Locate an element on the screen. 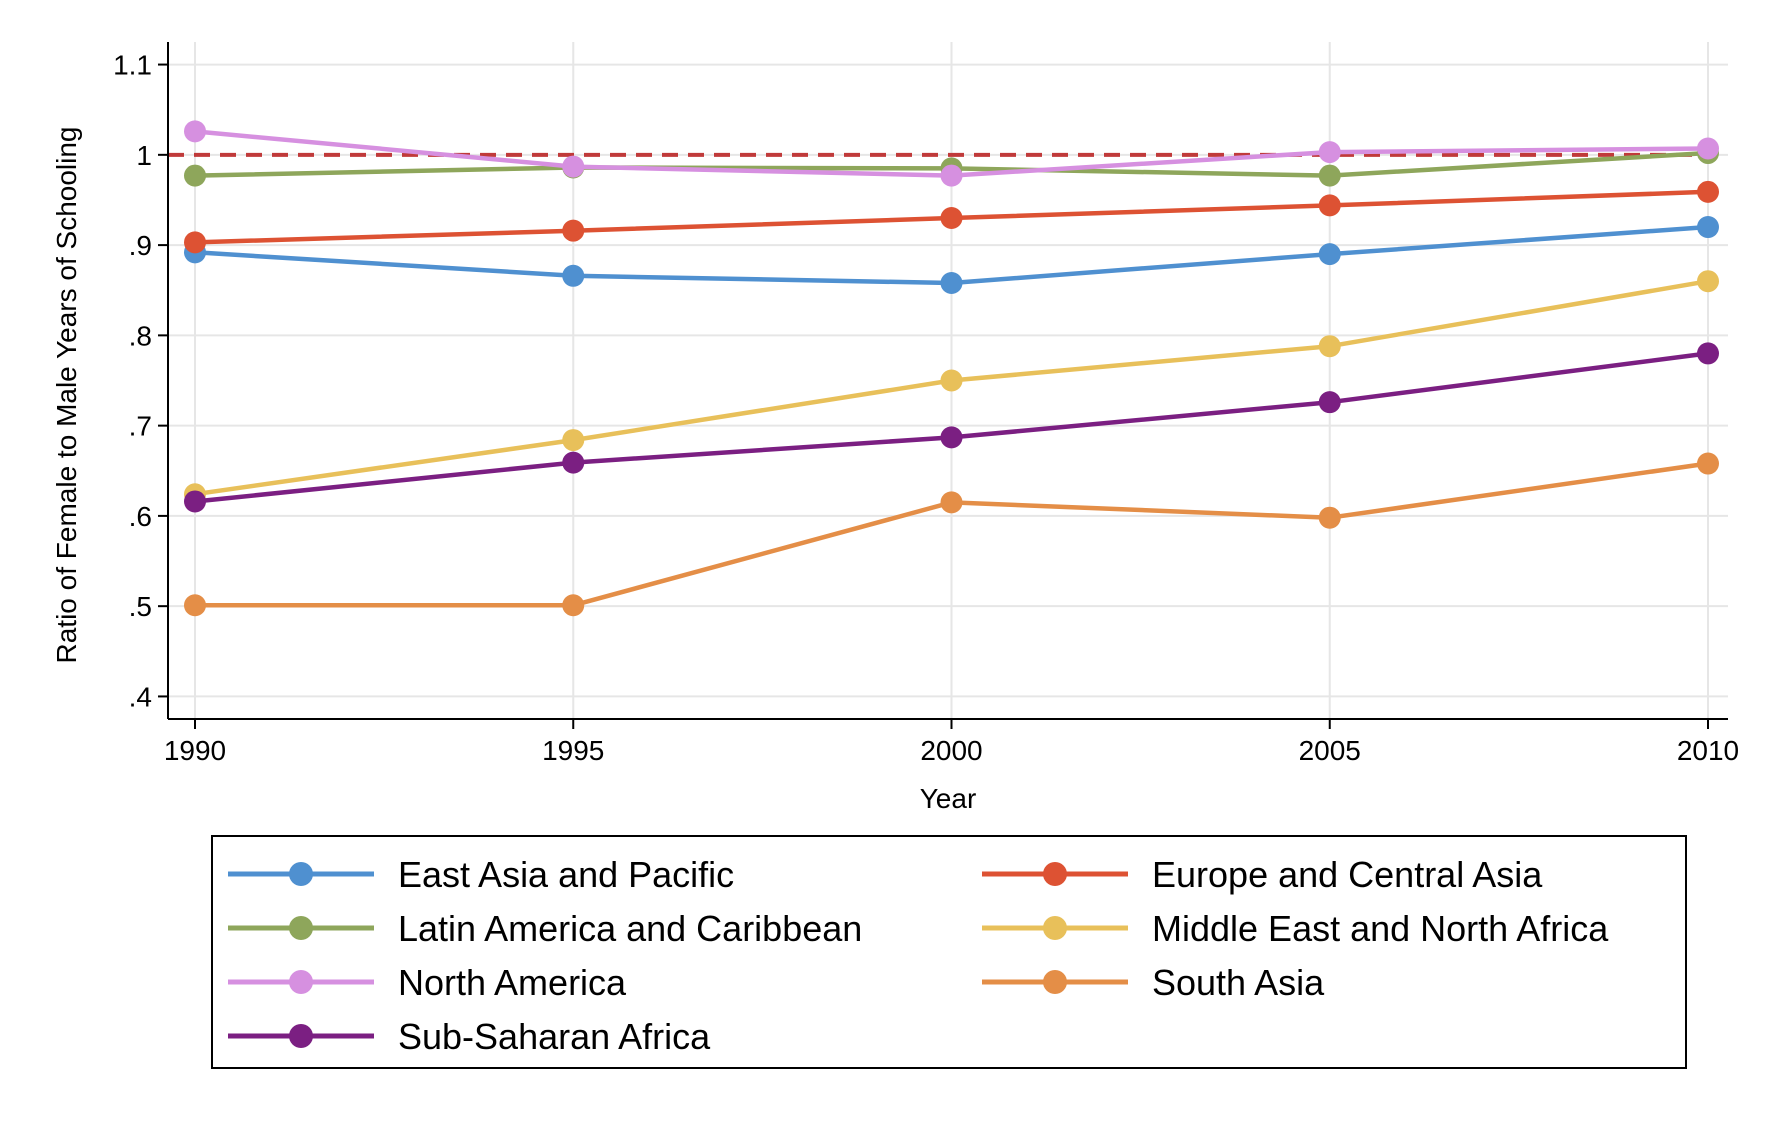 The width and height of the screenshot is (1766, 1124). legend-label-latin-america-and-caribbean: Latin America and Caribbean is located at coordinates (630, 928).